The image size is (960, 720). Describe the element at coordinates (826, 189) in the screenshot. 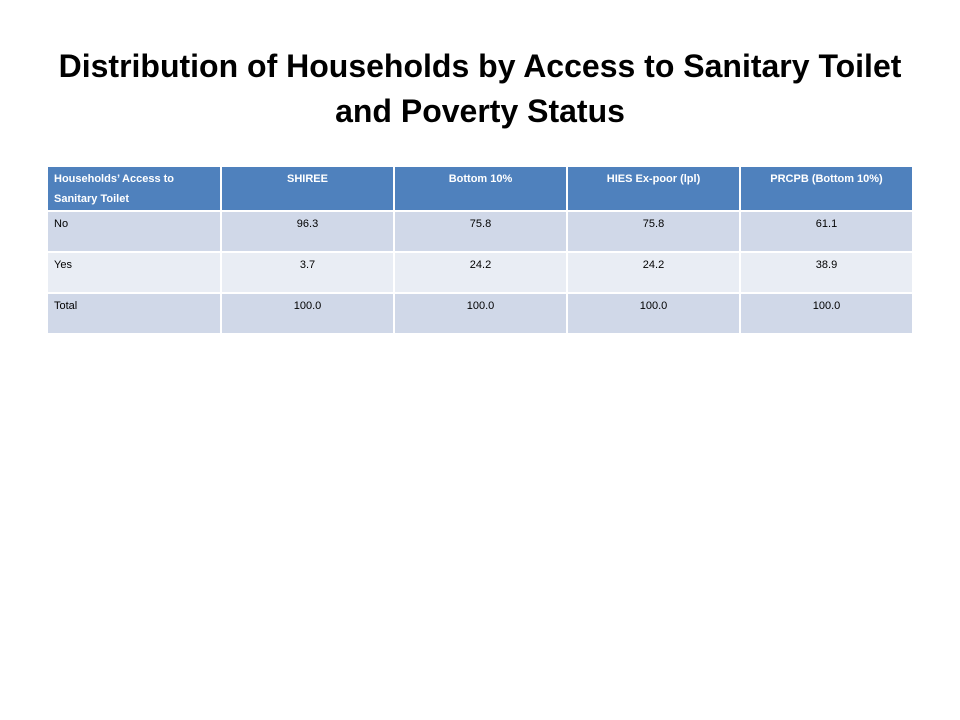

I see `header-prcpb-bottom-10: PRCPB (Bottom 10%)` at that location.